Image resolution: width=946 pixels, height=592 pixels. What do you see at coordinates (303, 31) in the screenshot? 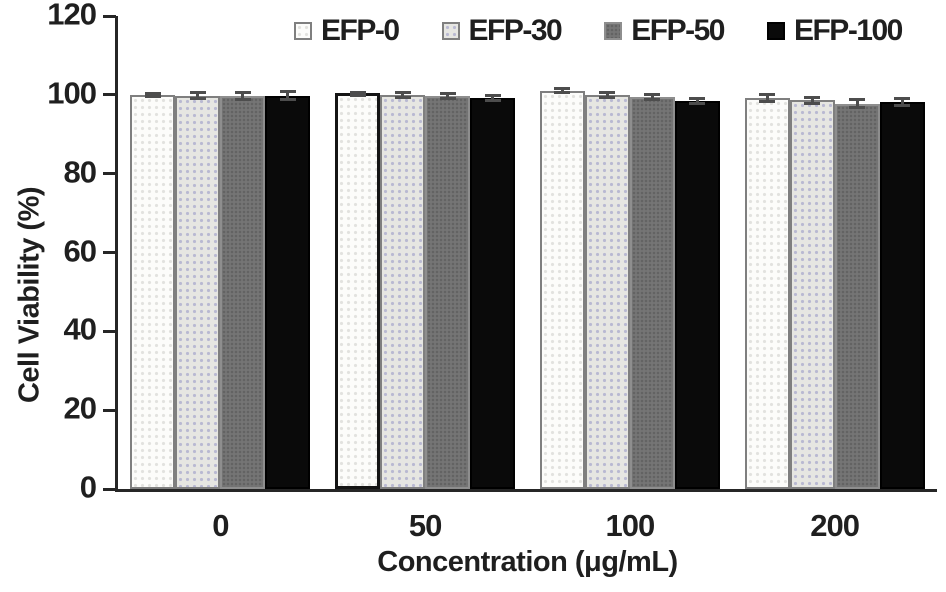
I see `legend-swatch-efp-0-icon` at bounding box center [303, 31].